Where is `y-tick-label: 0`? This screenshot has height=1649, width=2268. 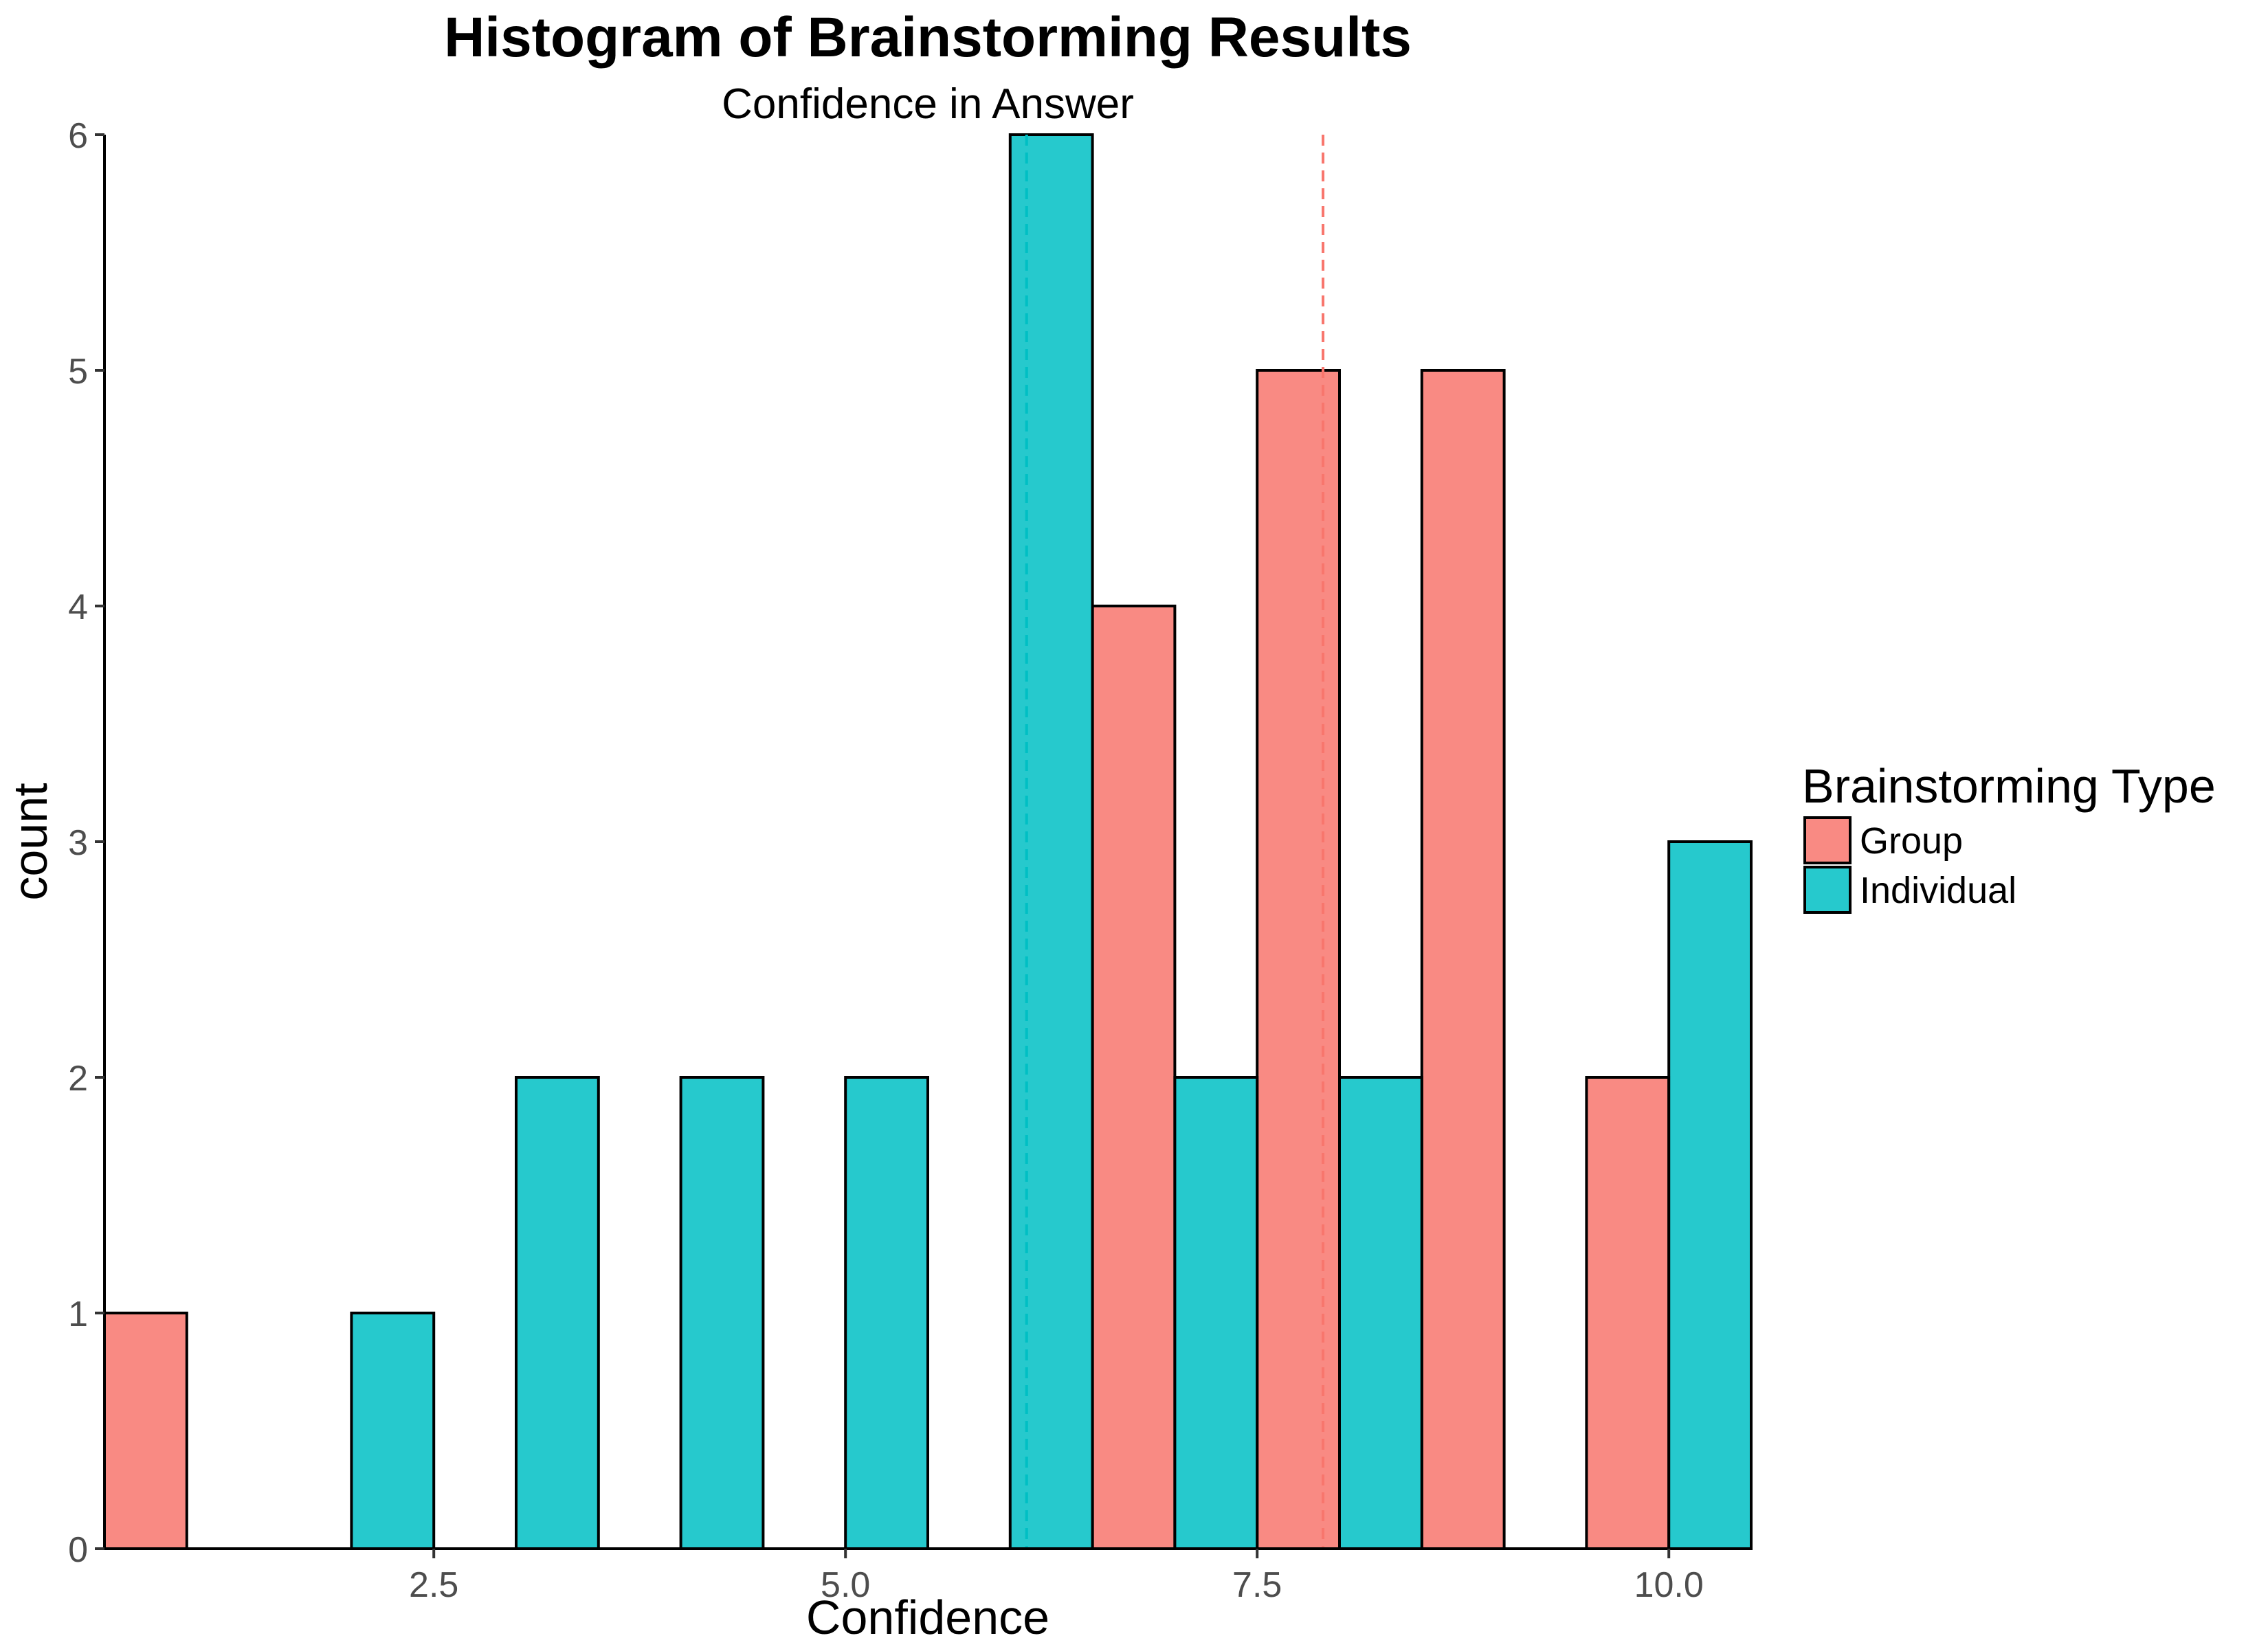 y-tick-label: 0 is located at coordinates (78, 1550).